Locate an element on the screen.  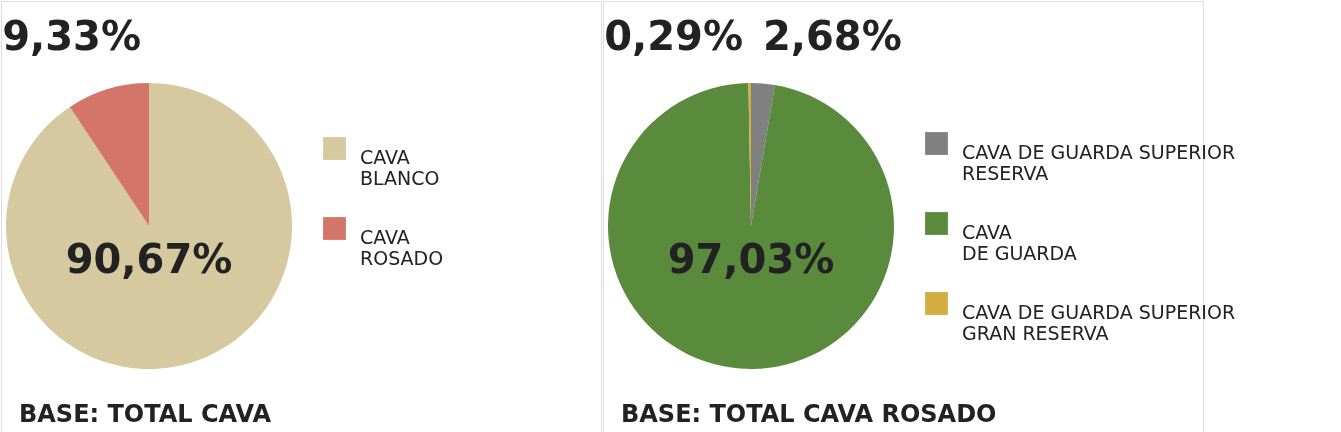
data-label: 90,67% is located at coordinates (149, 259).